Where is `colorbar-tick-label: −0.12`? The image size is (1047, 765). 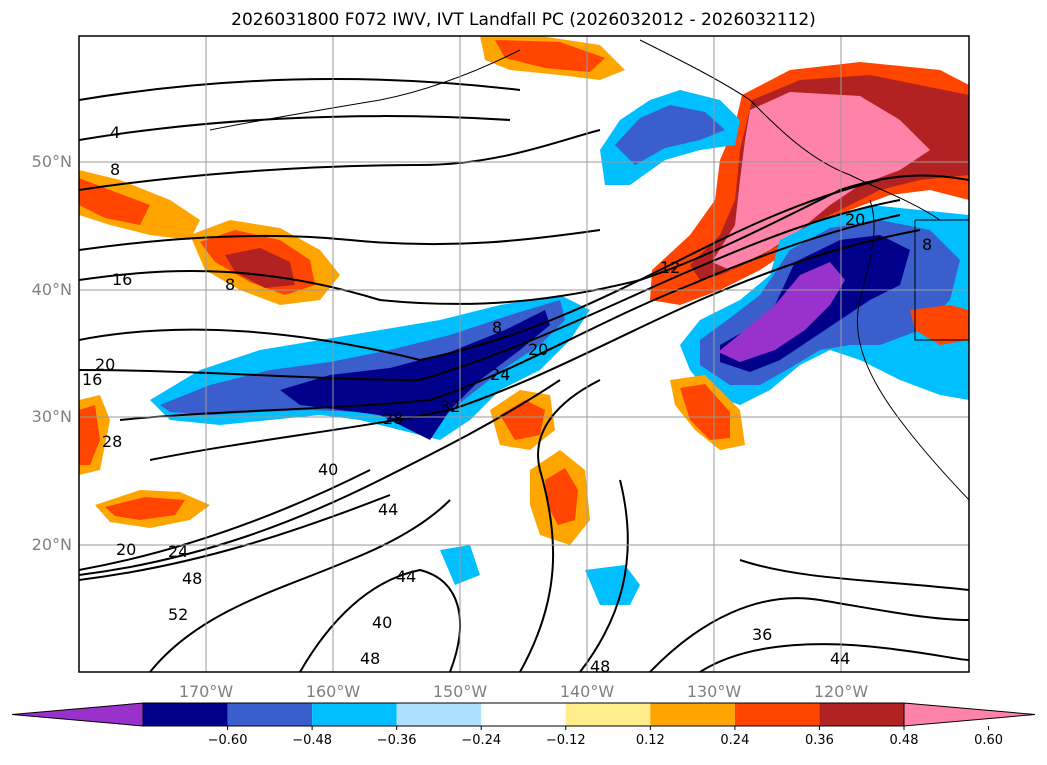
colorbar-tick-label: −0.12 is located at coordinates (565, 740).